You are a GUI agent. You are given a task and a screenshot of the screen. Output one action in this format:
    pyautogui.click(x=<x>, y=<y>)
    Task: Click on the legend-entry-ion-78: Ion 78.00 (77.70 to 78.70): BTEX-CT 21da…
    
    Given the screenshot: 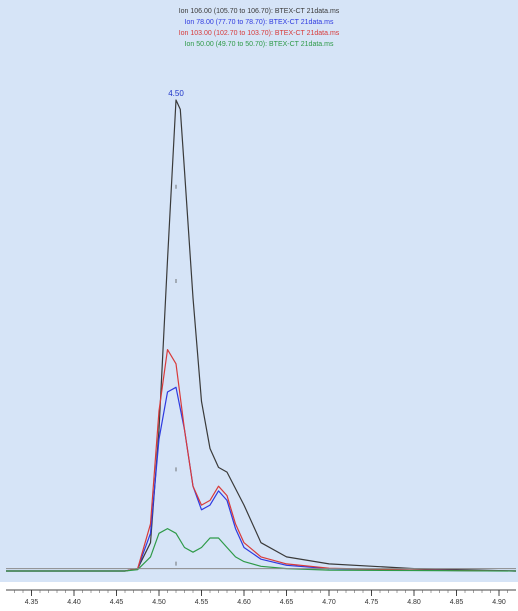 What is the action you would take?
    pyautogui.click(x=259, y=22)
    